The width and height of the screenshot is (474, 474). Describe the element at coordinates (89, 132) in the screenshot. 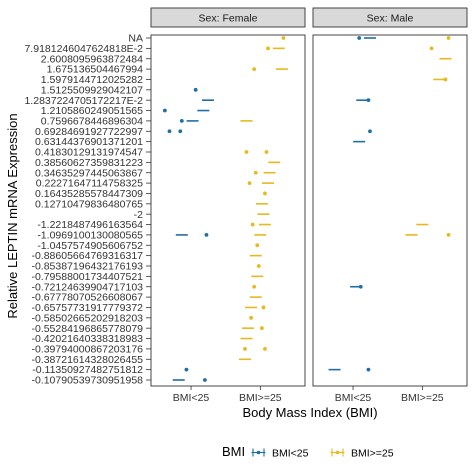

I see `y-tick-label: 0.69284691927722997` at that location.